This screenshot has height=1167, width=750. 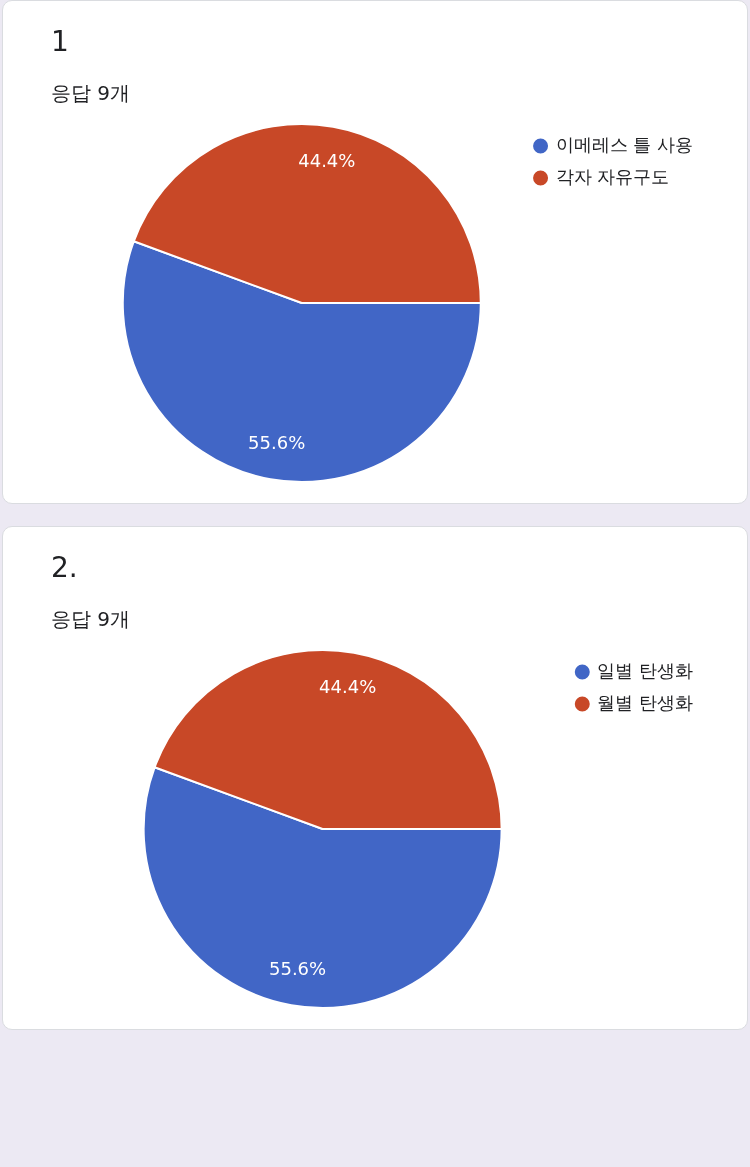 I want to click on chart-title: 1, so click(x=60, y=41).